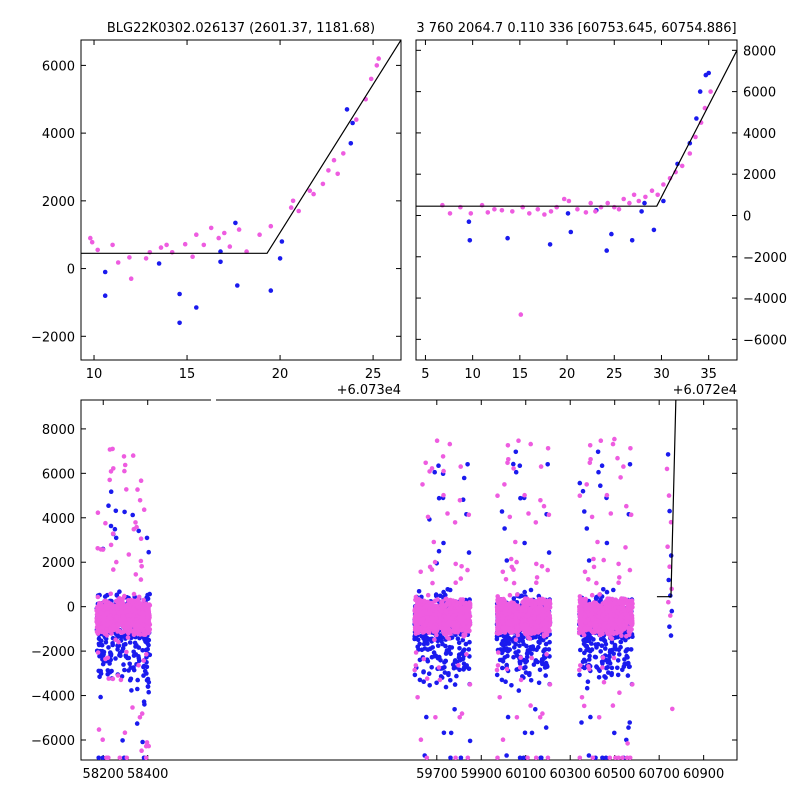 The width and height of the screenshot is (800, 804). What do you see at coordinates (373, 374) in the screenshot?
I see `x-tick-label: 25` at bounding box center [373, 374].